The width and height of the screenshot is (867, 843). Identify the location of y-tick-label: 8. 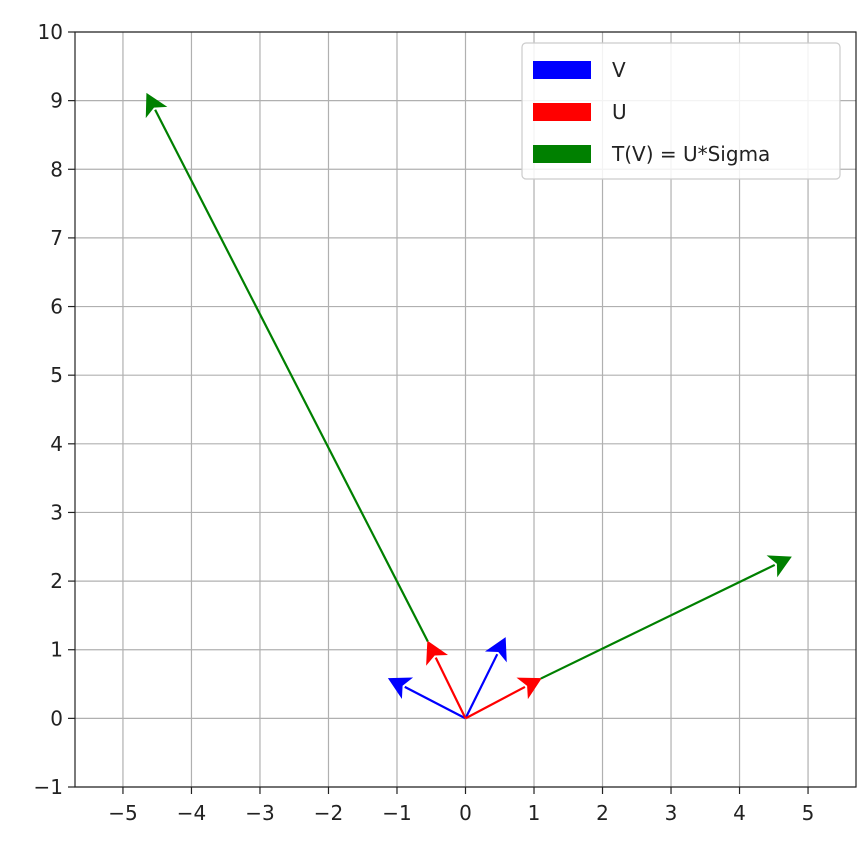
(56, 169).